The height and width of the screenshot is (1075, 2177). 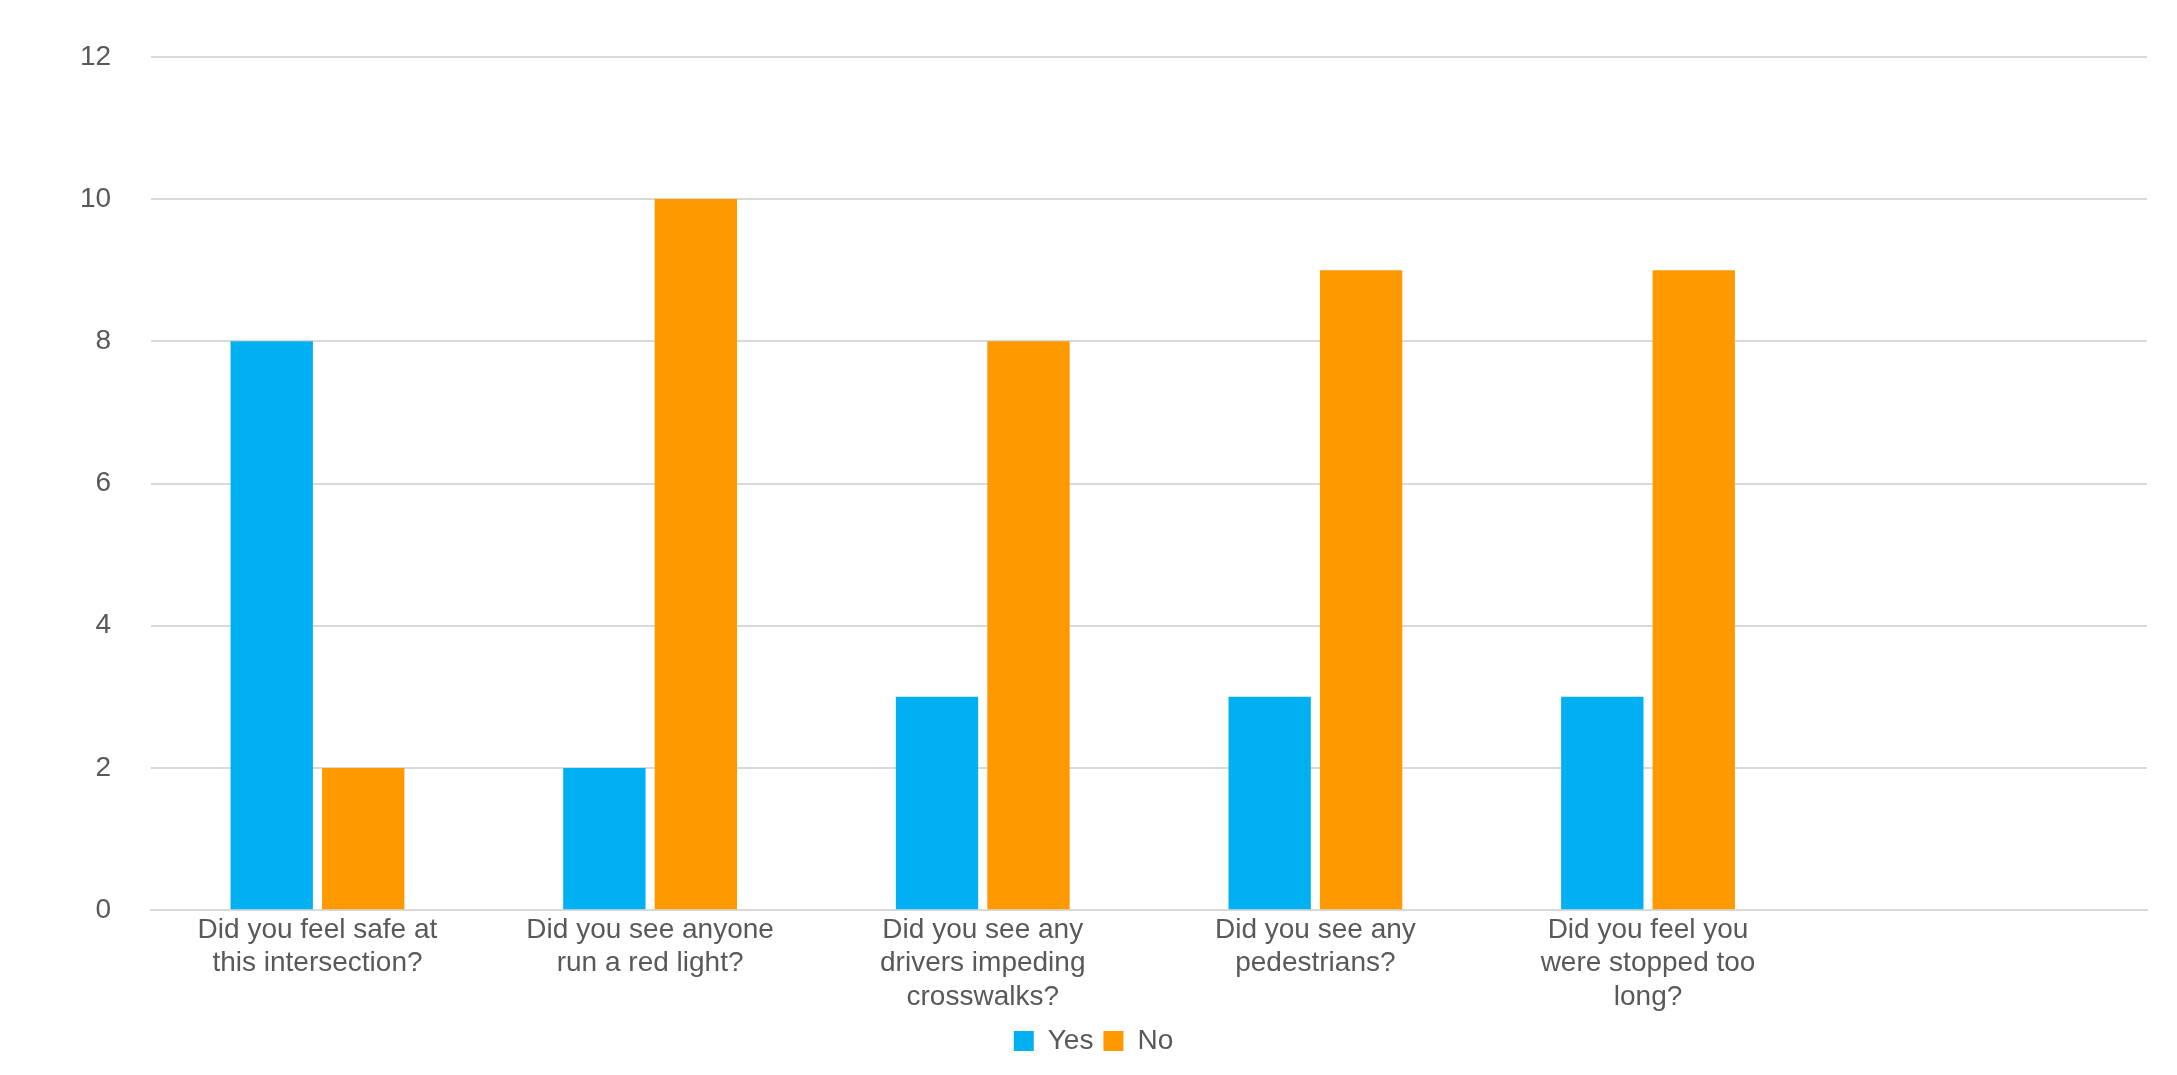 What do you see at coordinates (103, 482) in the screenshot?
I see `y-tick-label: 6` at bounding box center [103, 482].